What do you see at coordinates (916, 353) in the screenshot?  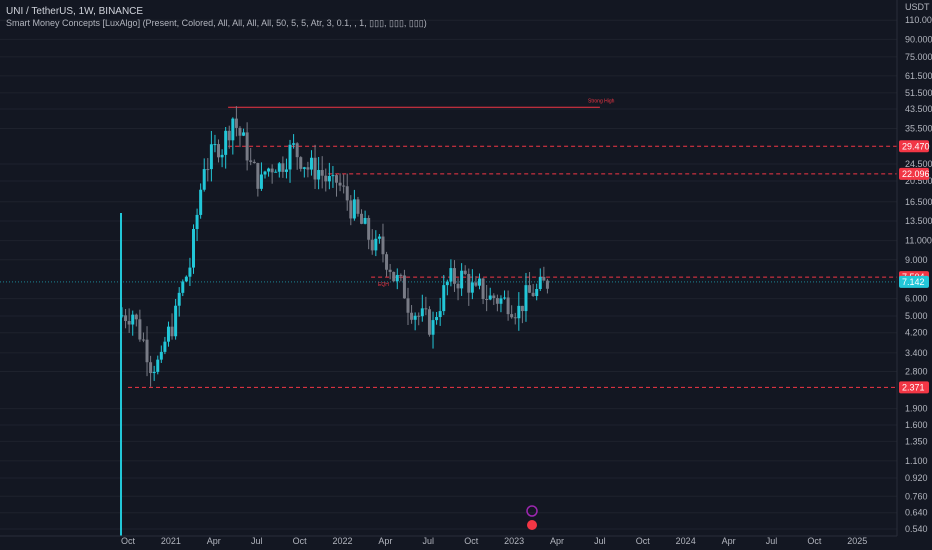 I see `price-tick-label: 3.400` at bounding box center [916, 353].